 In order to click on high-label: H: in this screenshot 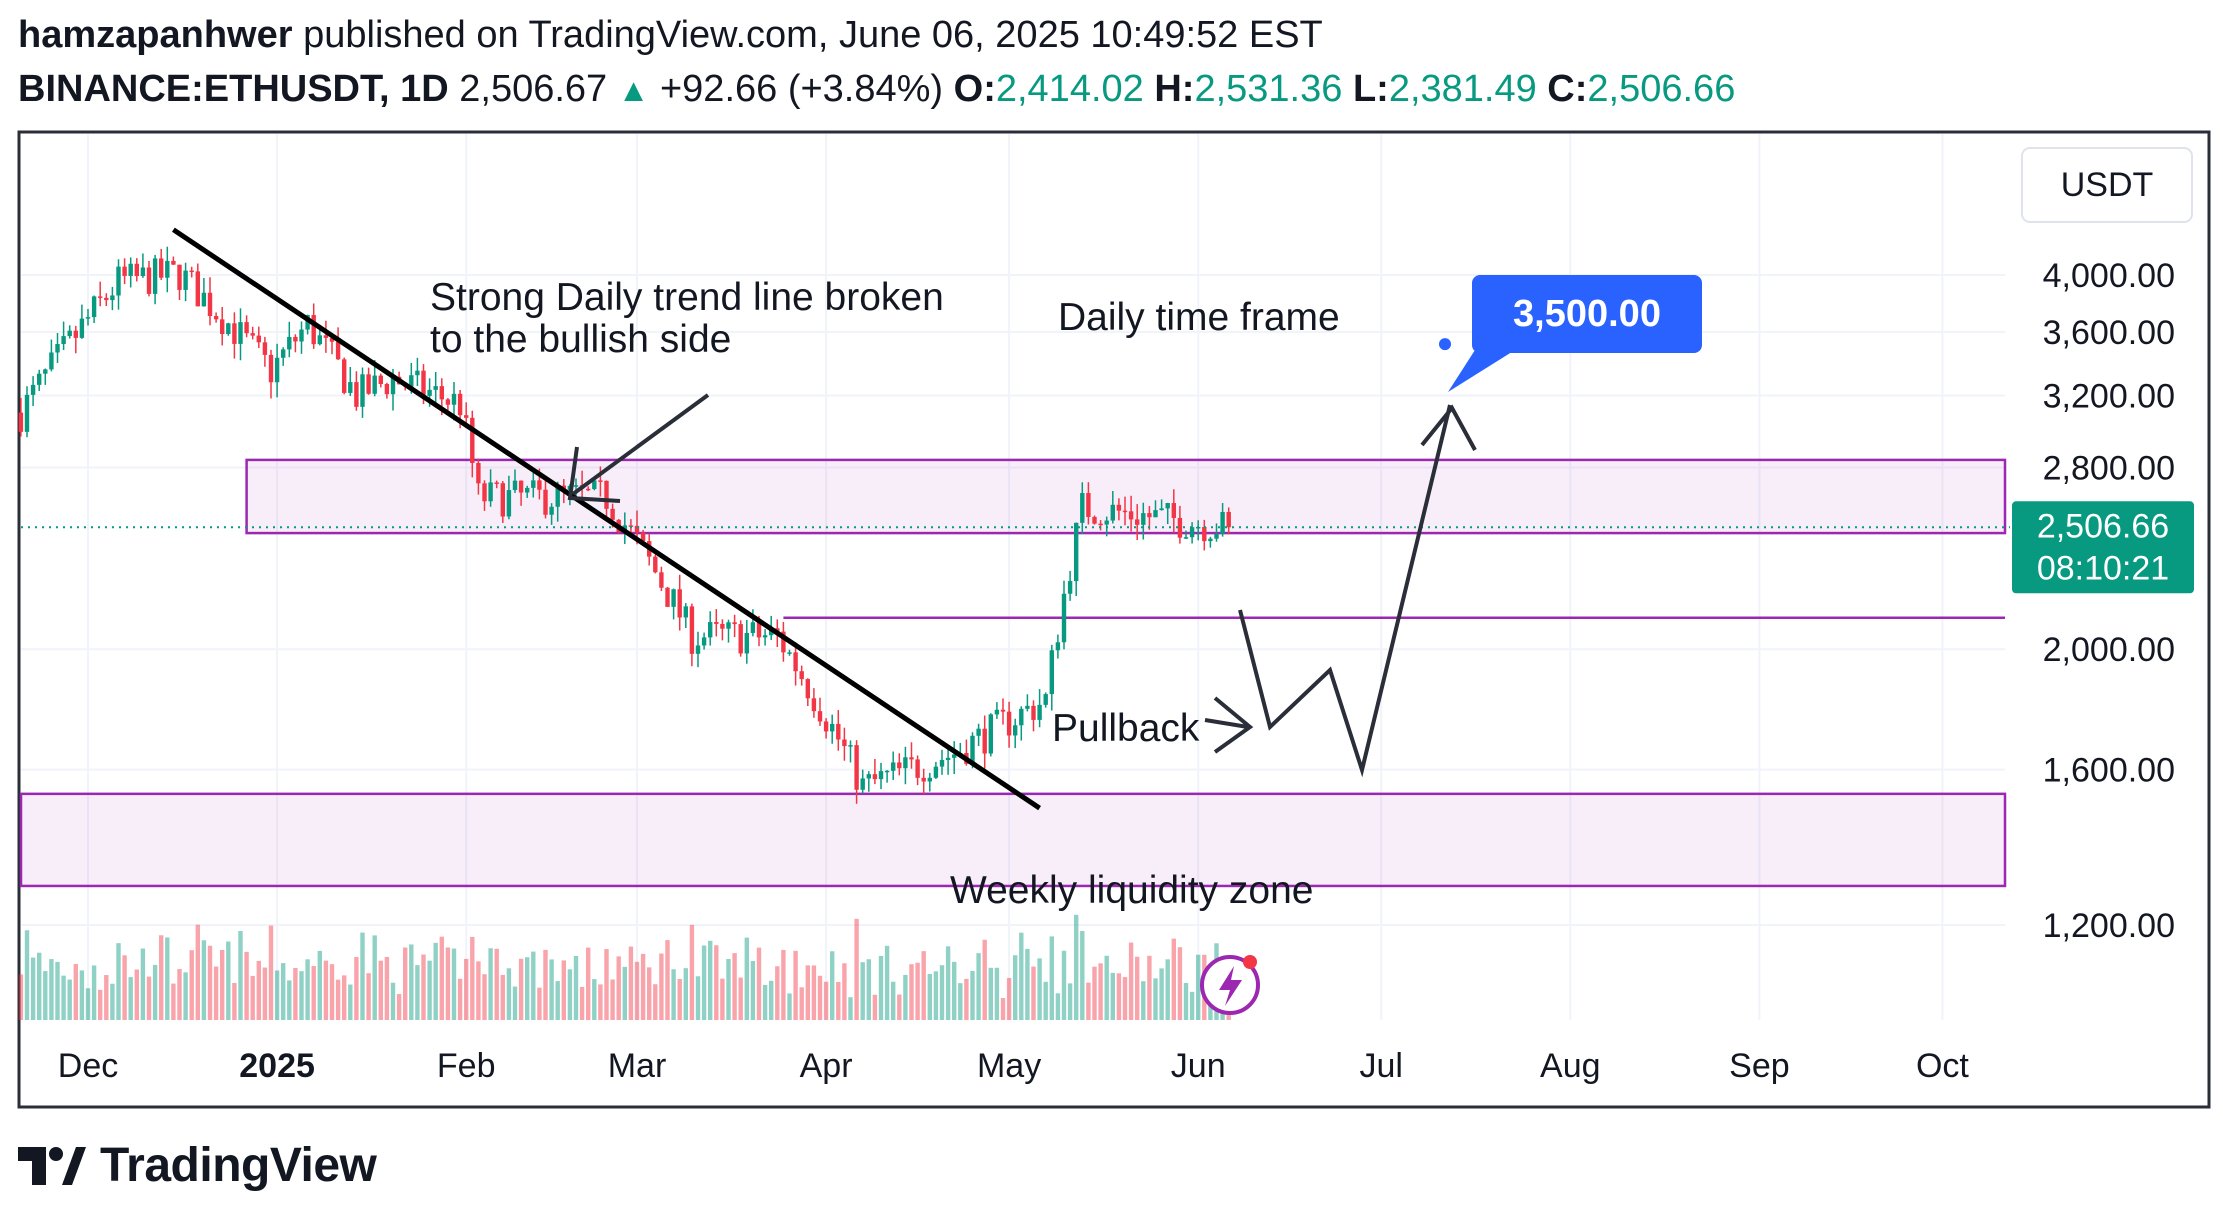, I will do `click(1174, 89)`.